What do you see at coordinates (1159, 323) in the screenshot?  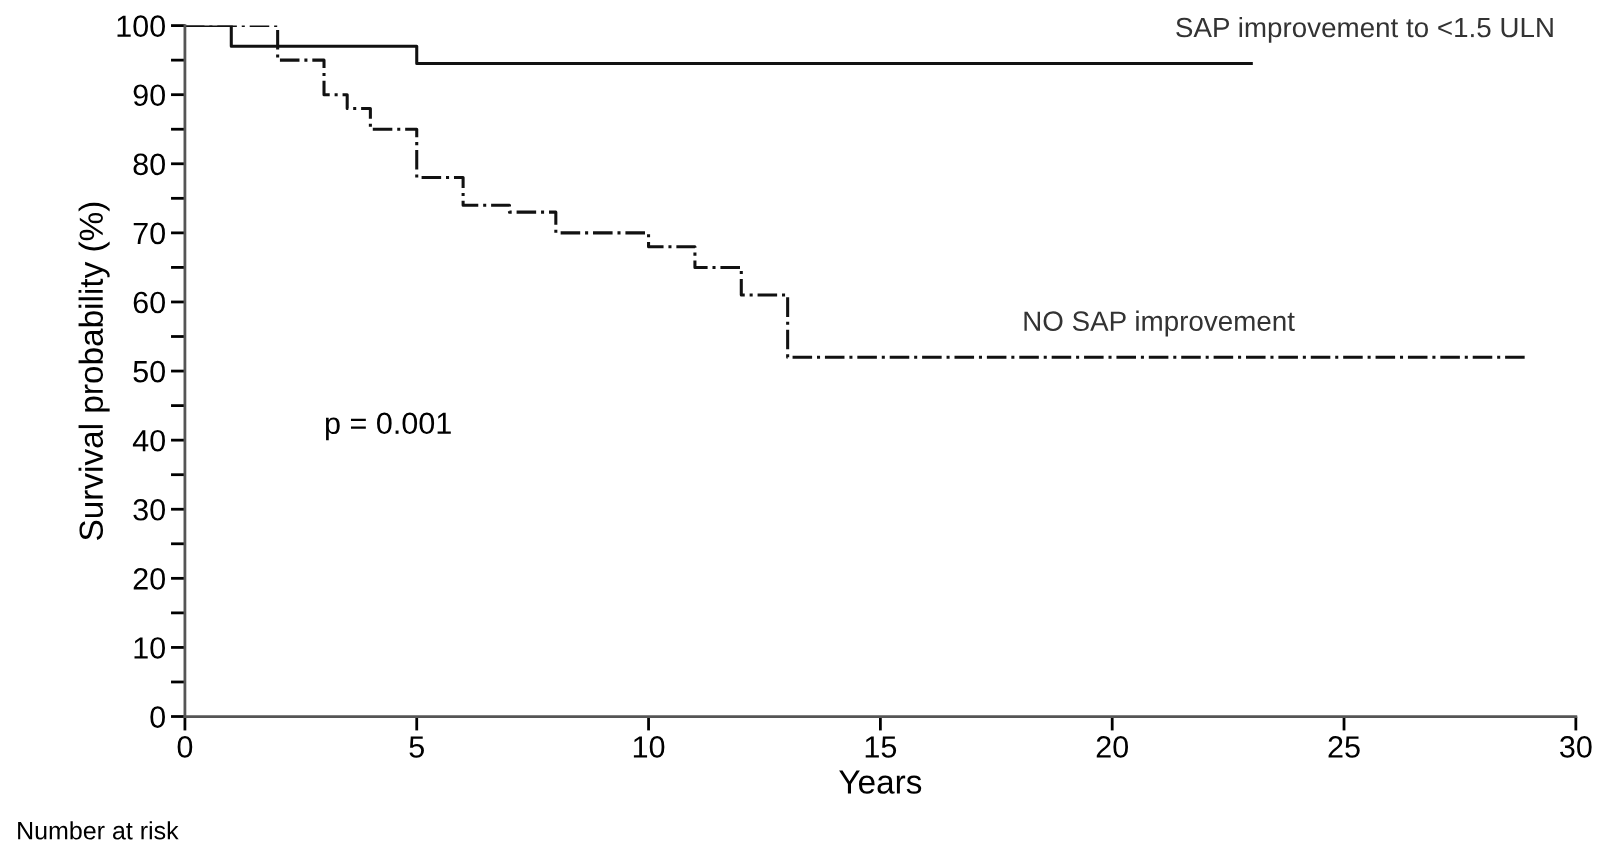 I see `series-label: NO SAP improvement` at bounding box center [1159, 323].